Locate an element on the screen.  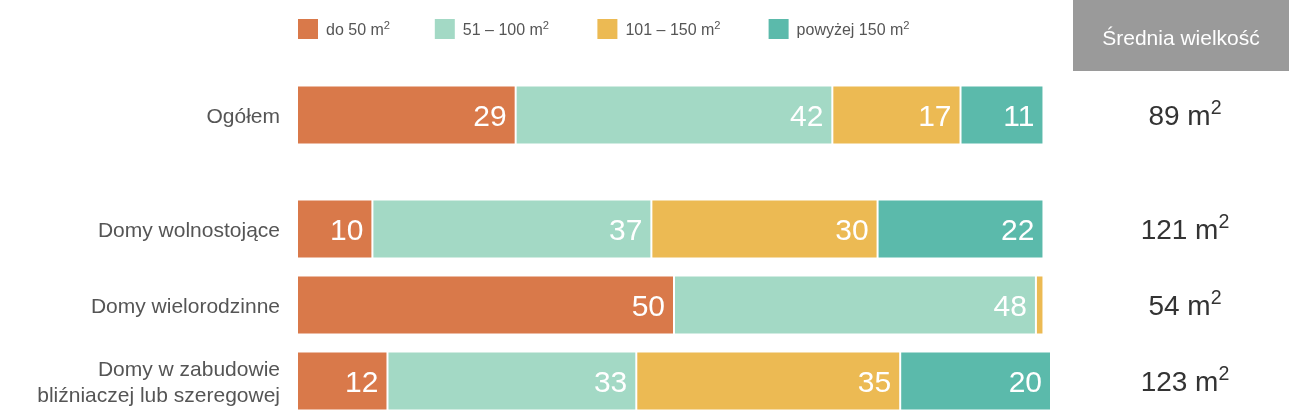
data-label: 22 is located at coordinates (1018, 229).